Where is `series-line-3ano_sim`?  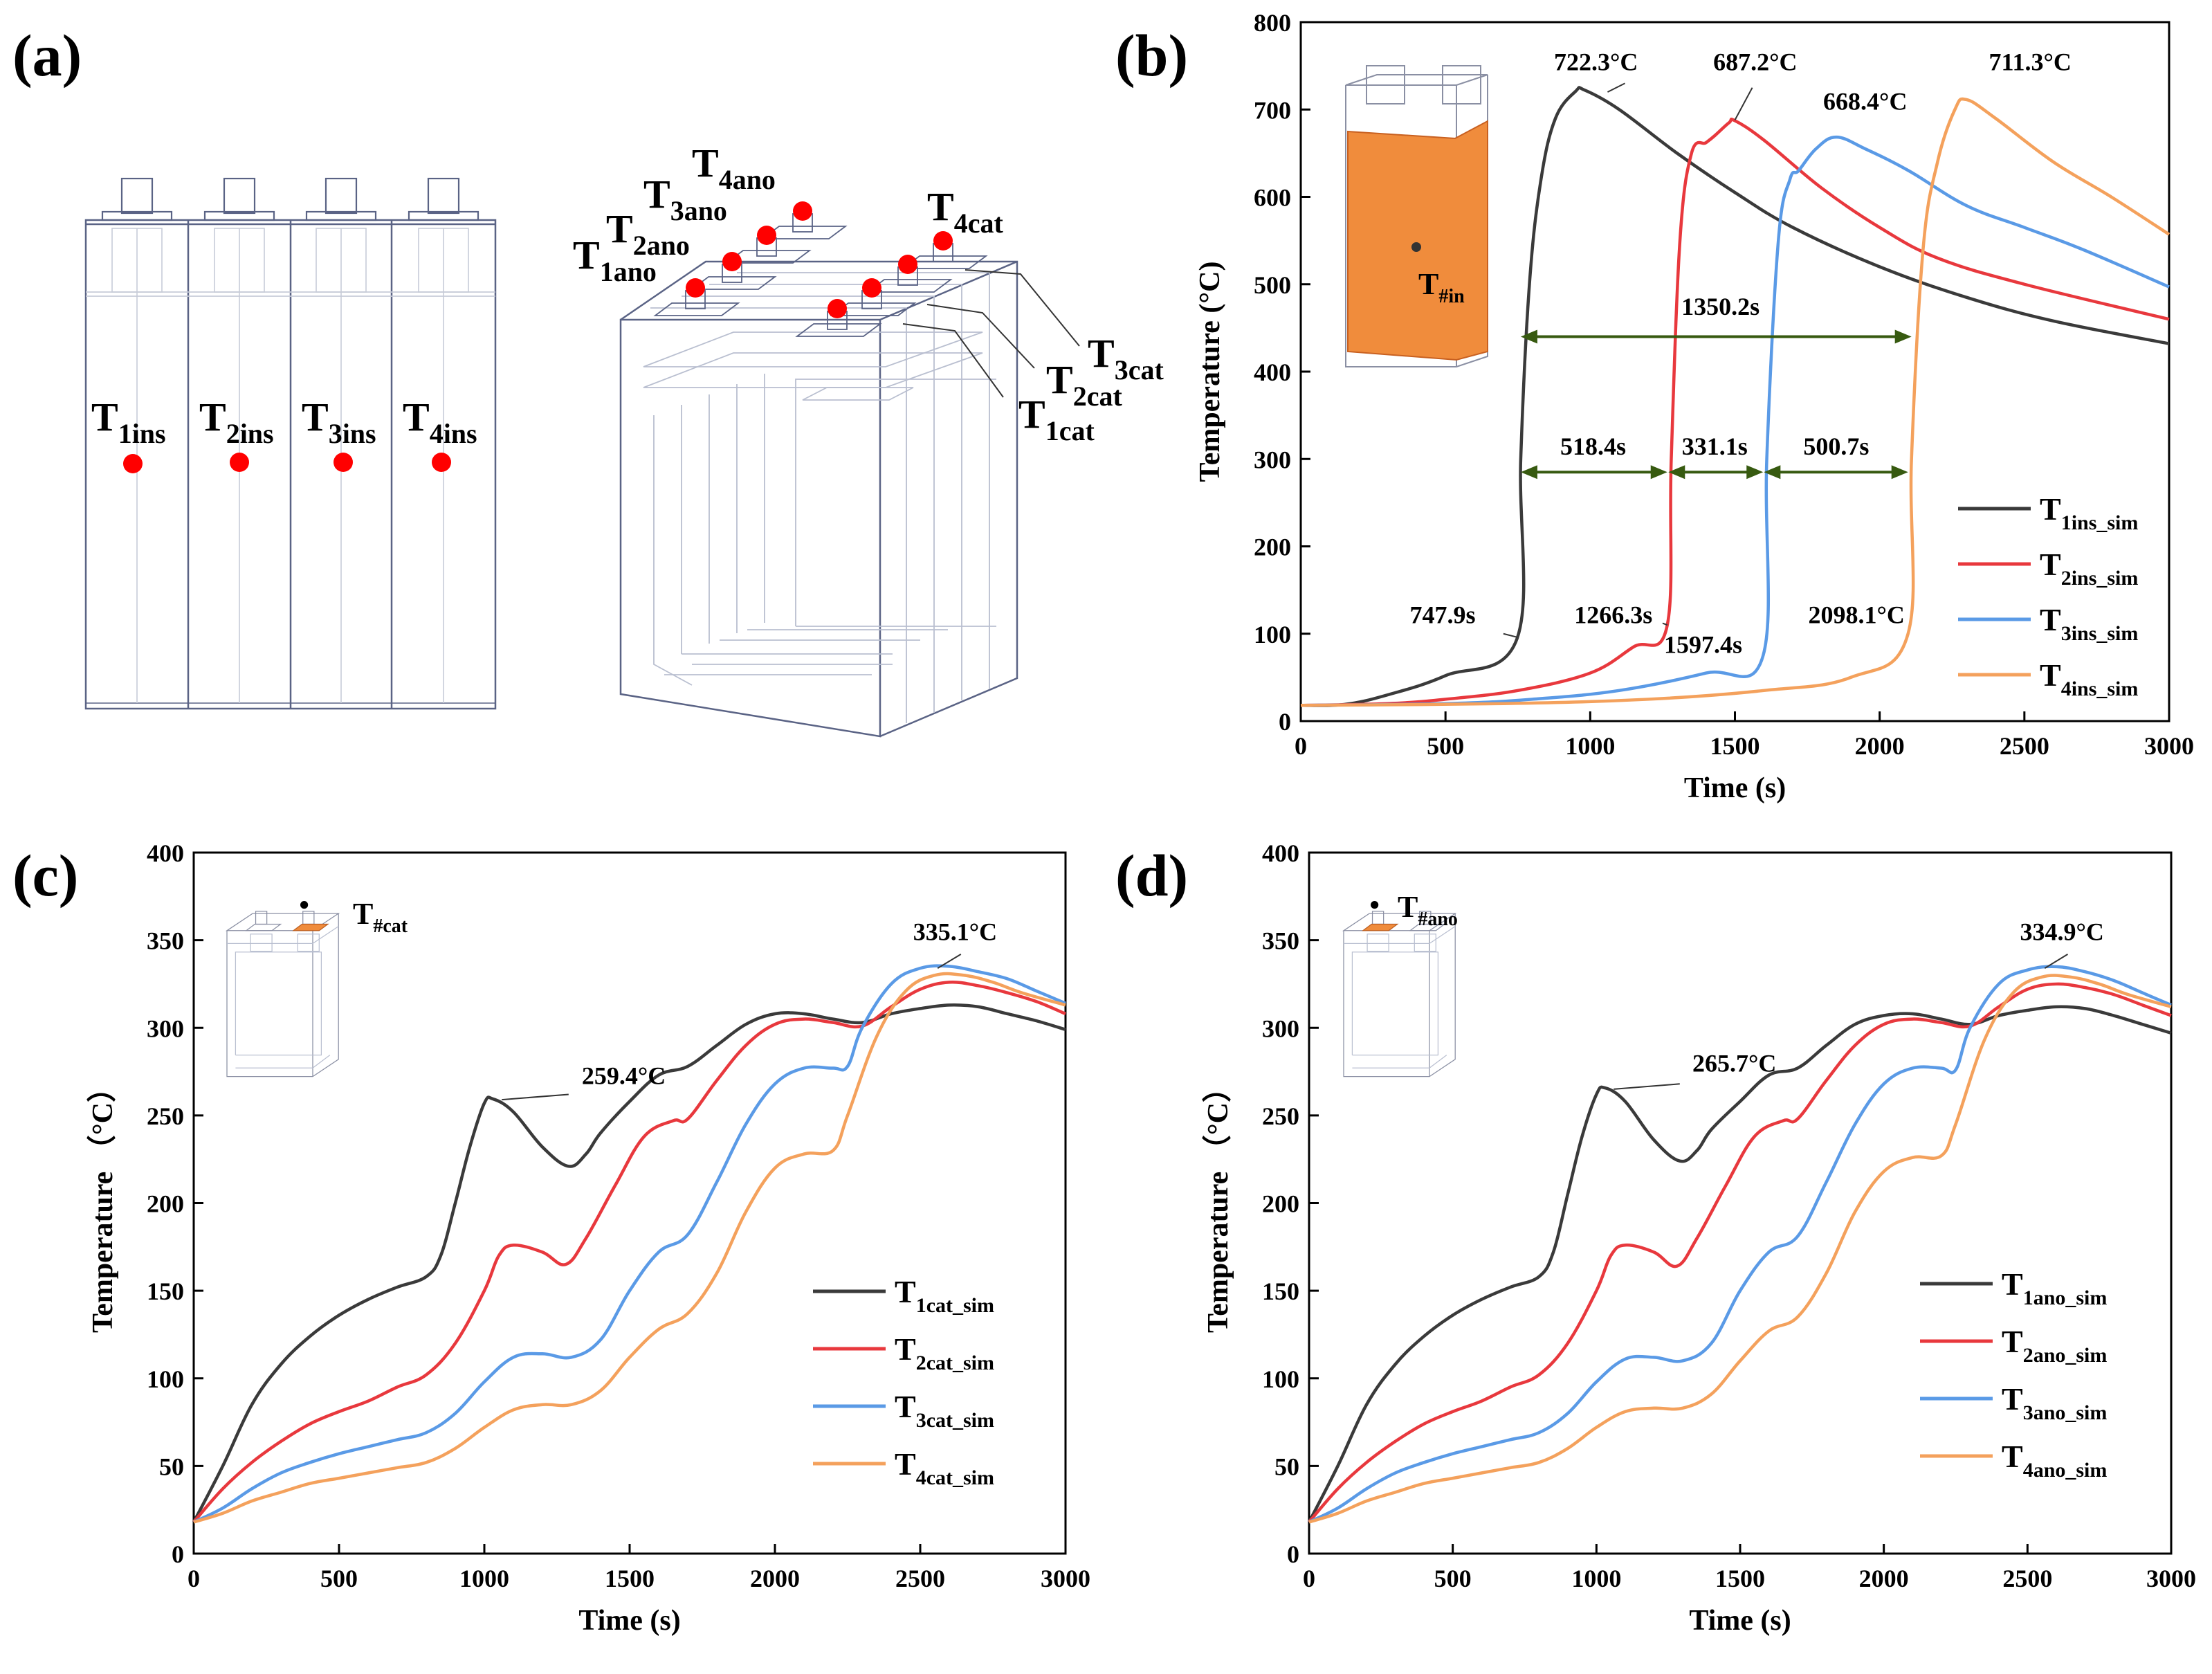 series-line-3ano_sim is located at coordinates (1740, 1244).